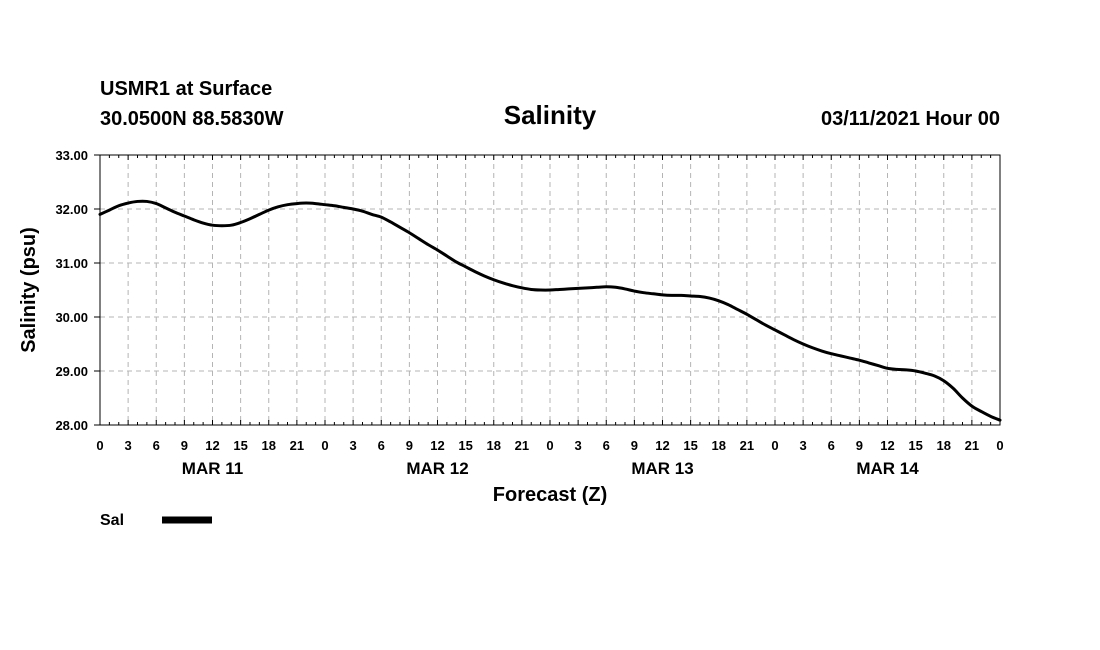 The image size is (1100, 650). Describe the element at coordinates (550, 495) in the screenshot. I see `x-axis-label: Forecast (Z)` at that location.